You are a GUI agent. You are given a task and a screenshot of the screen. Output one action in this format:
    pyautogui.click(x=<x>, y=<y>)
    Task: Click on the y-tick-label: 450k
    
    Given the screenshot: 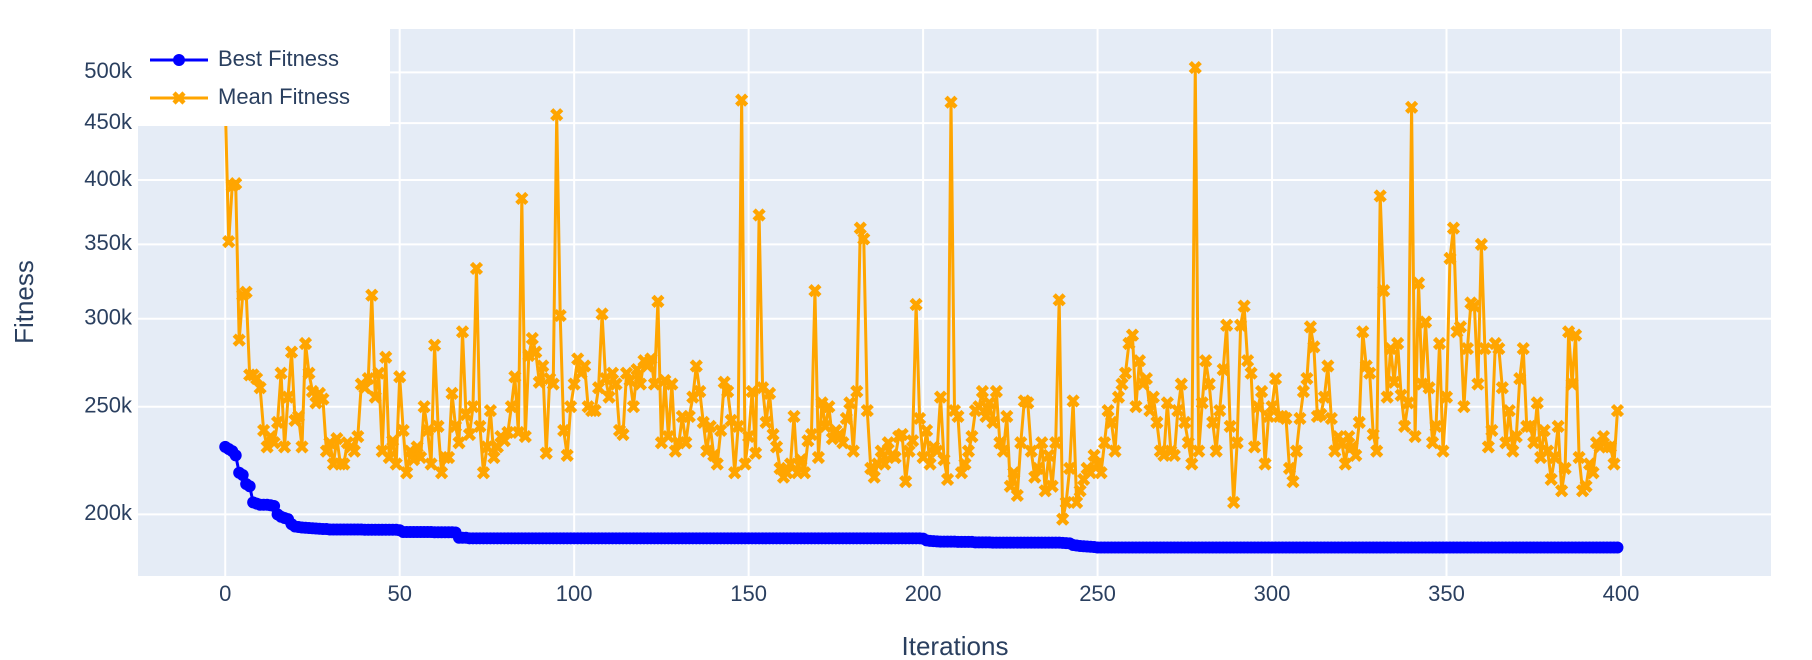 What is the action you would take?
    pyautogui.click(x=108, y=121)
    